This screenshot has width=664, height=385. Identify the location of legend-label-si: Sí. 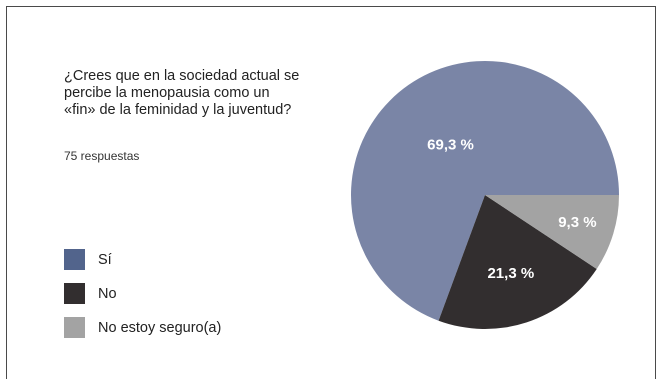
(105, 259).